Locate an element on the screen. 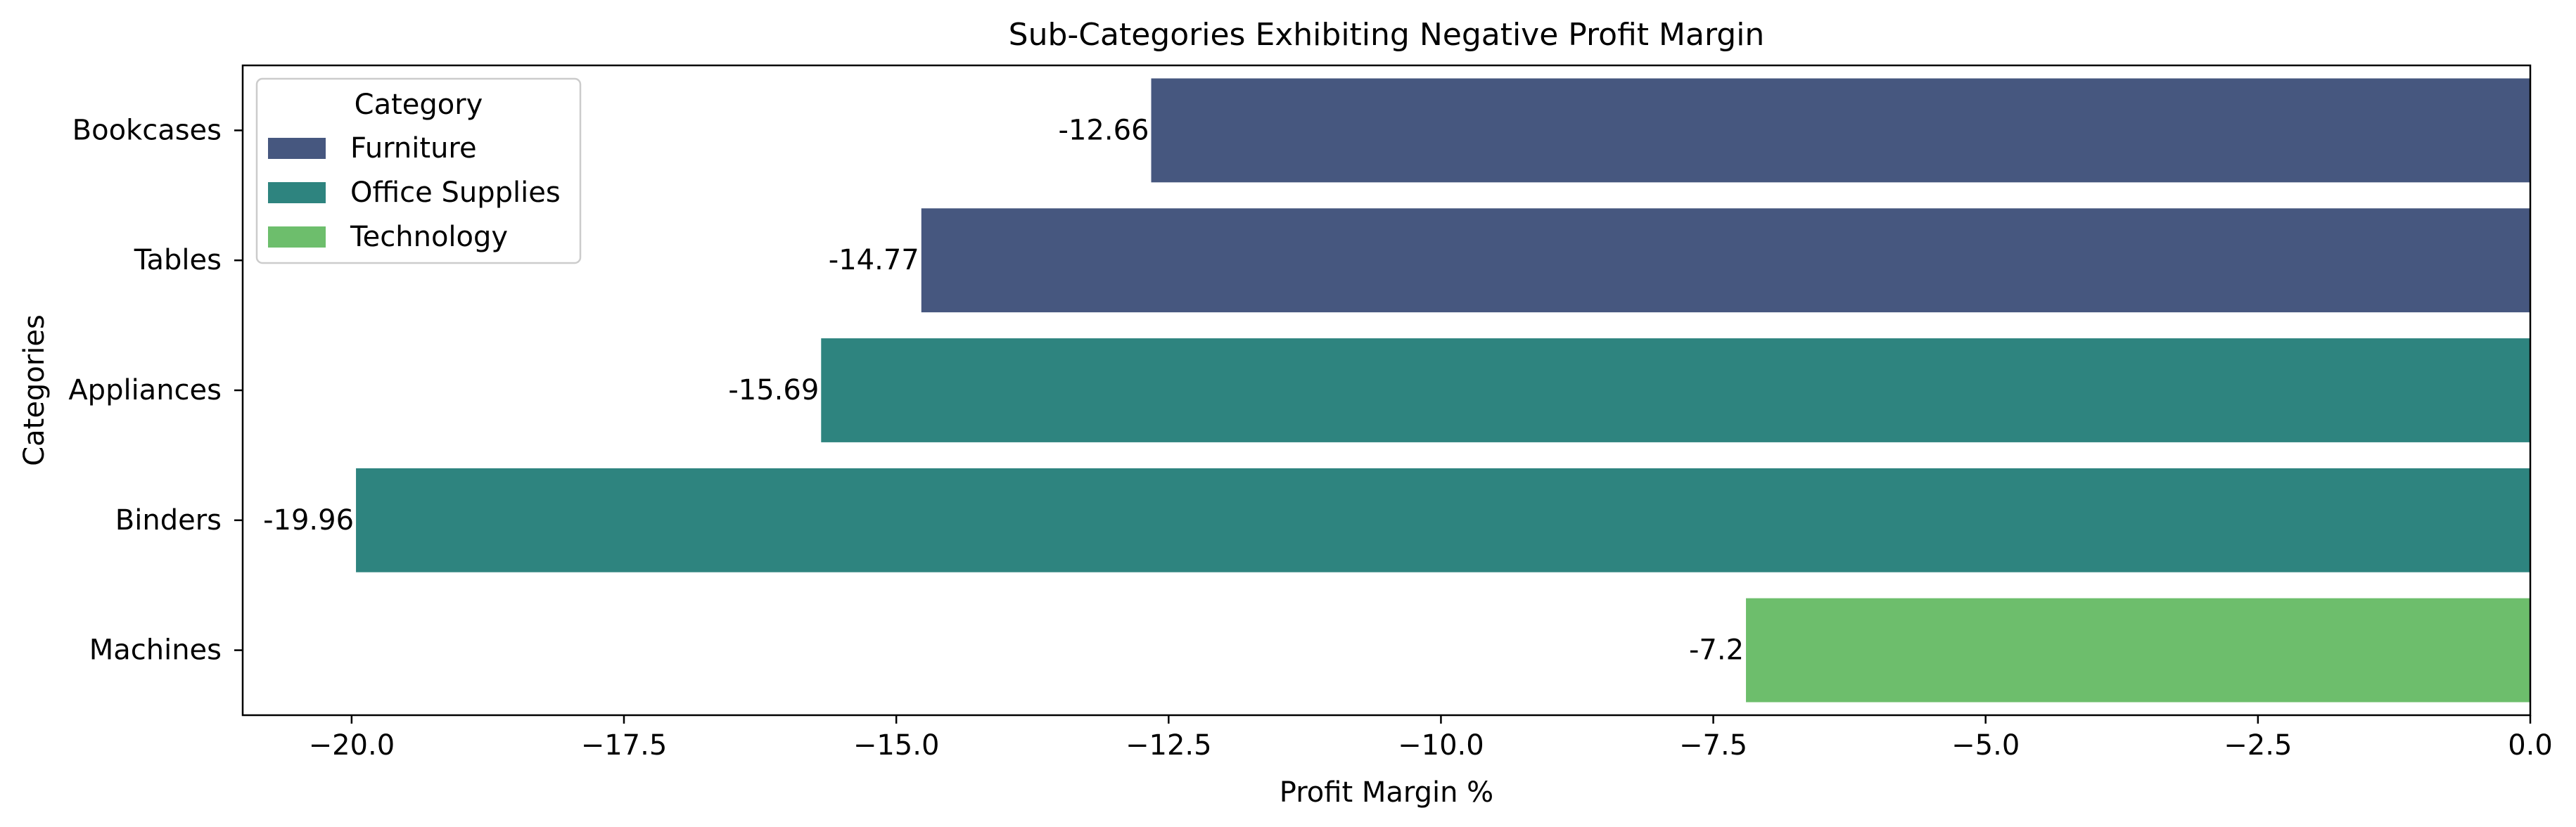 This screenshot has width=2576, height=827. legend-label: Technology is located at coordinates (429, 237).